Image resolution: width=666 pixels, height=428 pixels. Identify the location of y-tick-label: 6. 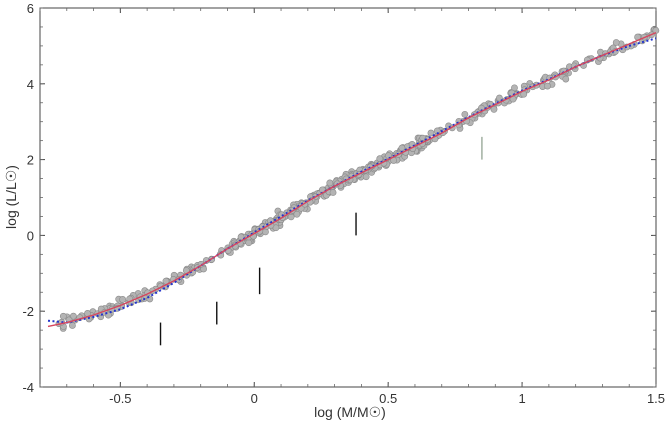
(30, 8).